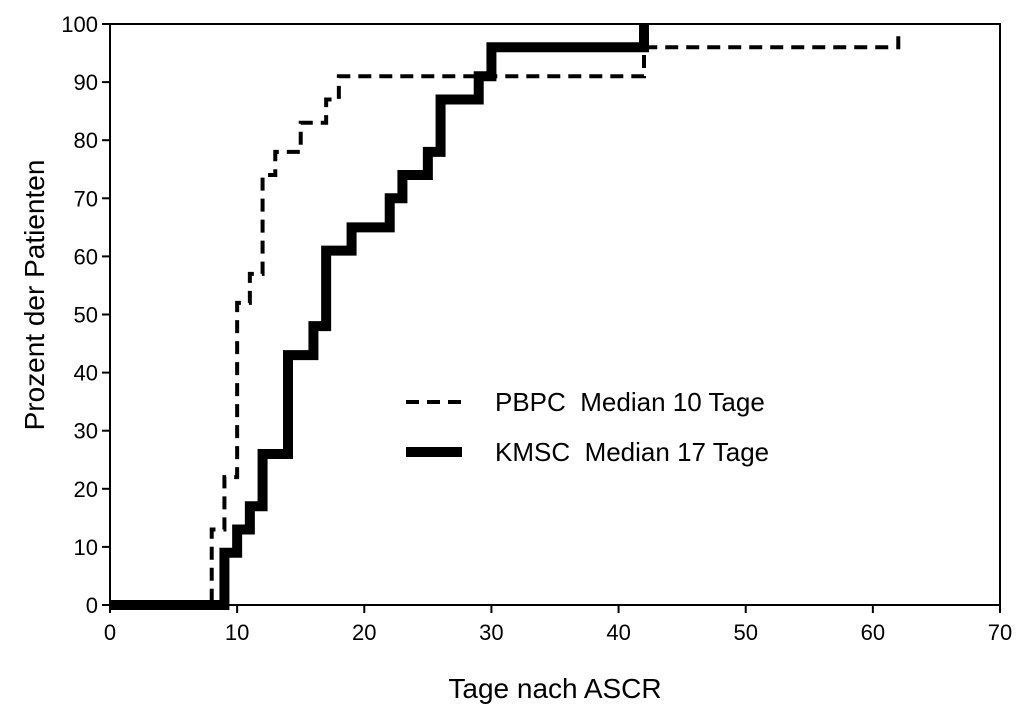  I want to click on y-tick-label: 20, so click(86, 489).